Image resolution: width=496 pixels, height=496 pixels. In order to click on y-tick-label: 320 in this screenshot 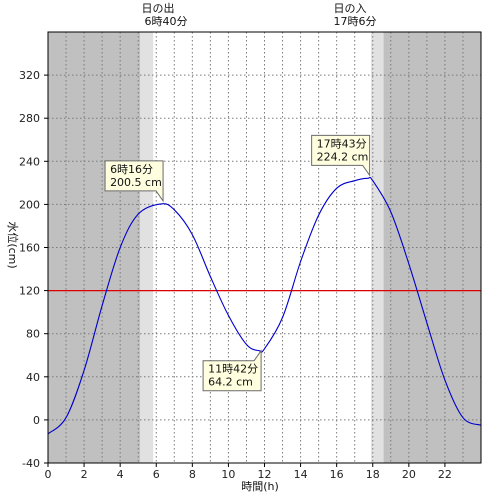, I will do `click(29, 75)`.